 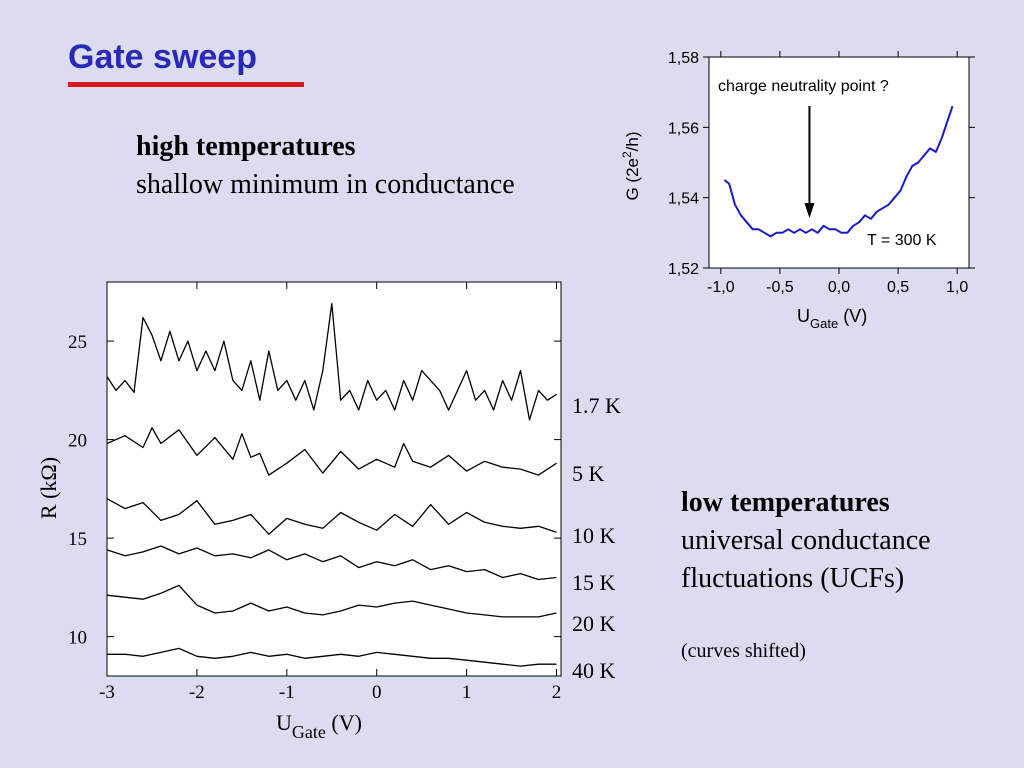 What do you see at coordinates (162, 57) in the screenshot?
I see `slide-title: Gate sweep` at bounding box center [162, 57].